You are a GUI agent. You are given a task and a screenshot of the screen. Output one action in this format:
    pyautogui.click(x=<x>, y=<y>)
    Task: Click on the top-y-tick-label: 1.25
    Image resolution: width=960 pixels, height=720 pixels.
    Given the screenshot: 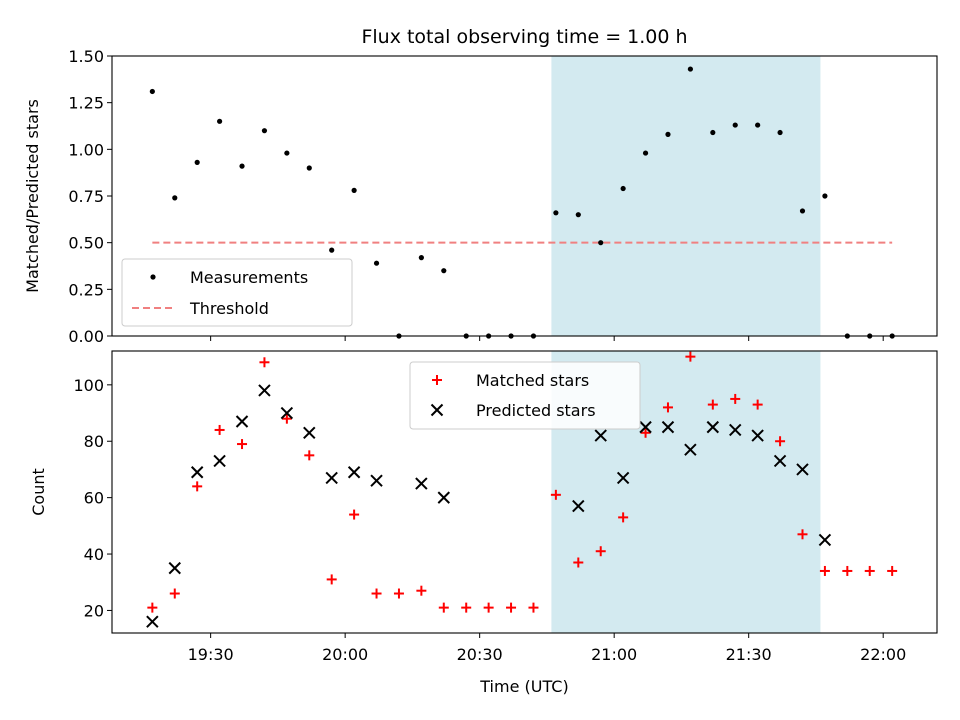 What is the action you would take?
    pyautogui.click(x=86, y=103)
    